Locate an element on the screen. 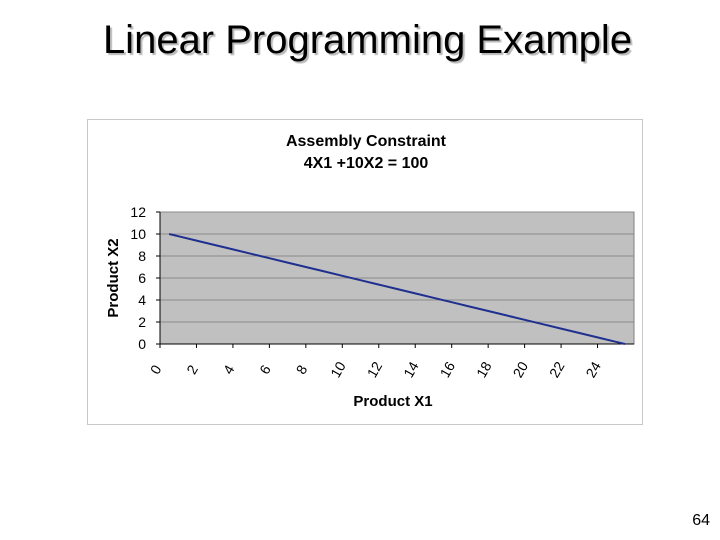 Image resolution: width=720 pixels, height=540 pixels. y-tick-label: 4 is located at coordinates (142, 300).